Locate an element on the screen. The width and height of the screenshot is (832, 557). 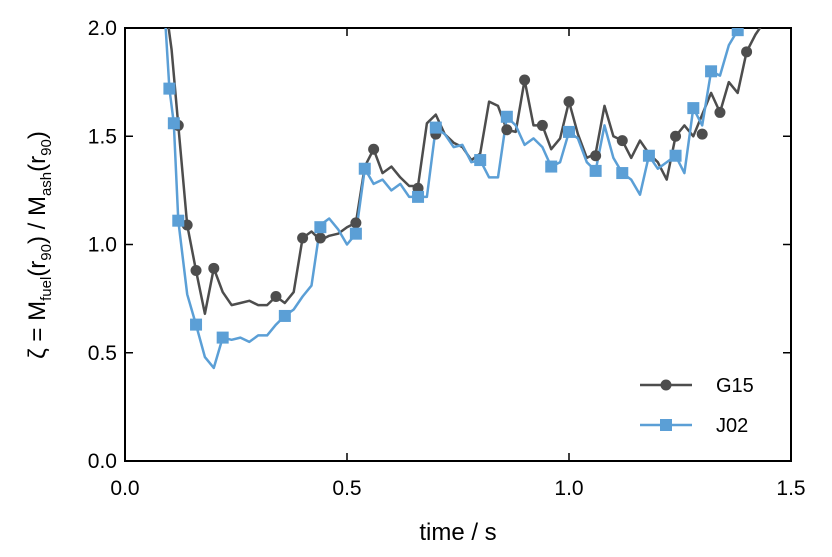
legend-entry-j02: J02 is located at coordinates (694, 426).